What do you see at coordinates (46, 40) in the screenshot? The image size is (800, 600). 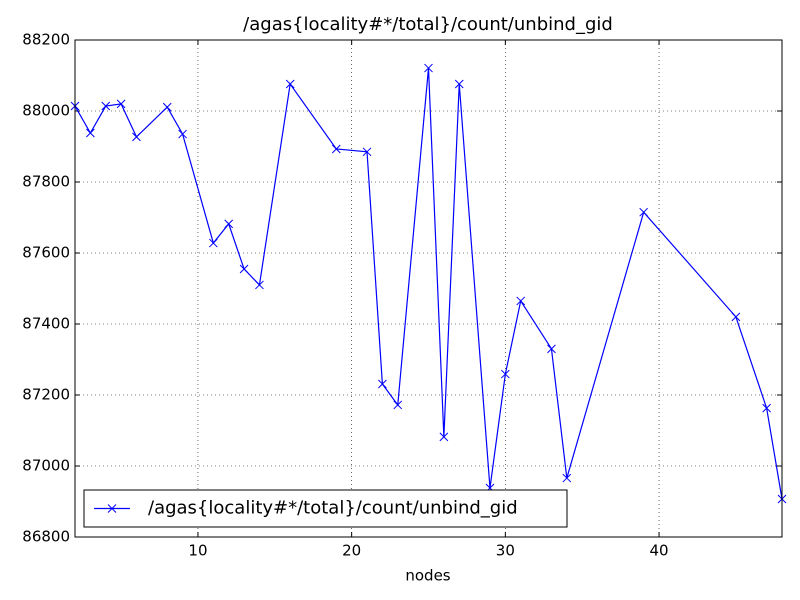 I see `y-tick-label: 88200` at bounding box center [46, 40].